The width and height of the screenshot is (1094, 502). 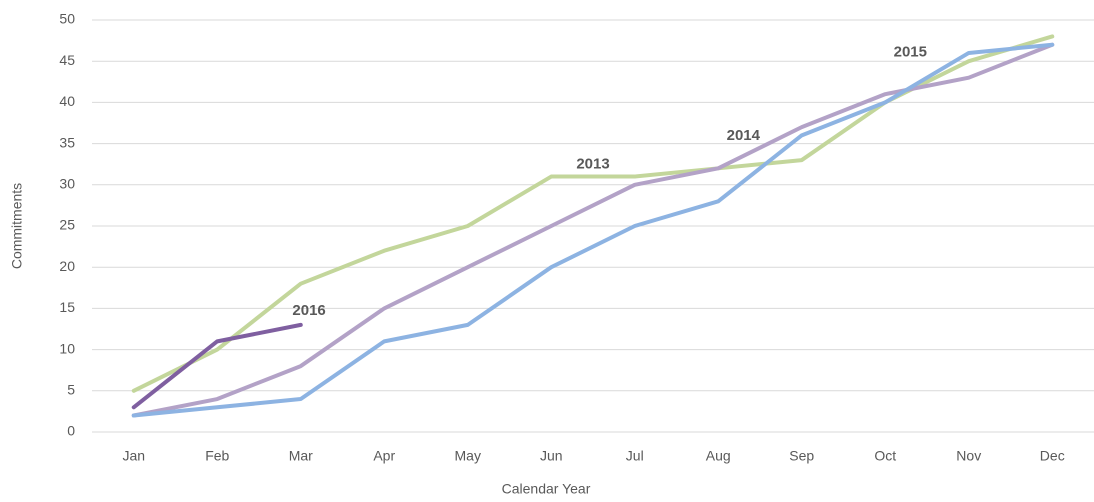 What do you see at coordinates (301, 456) in the screenshot?
I see `x-tick-label: Mar` at bounding box center [301, 456].